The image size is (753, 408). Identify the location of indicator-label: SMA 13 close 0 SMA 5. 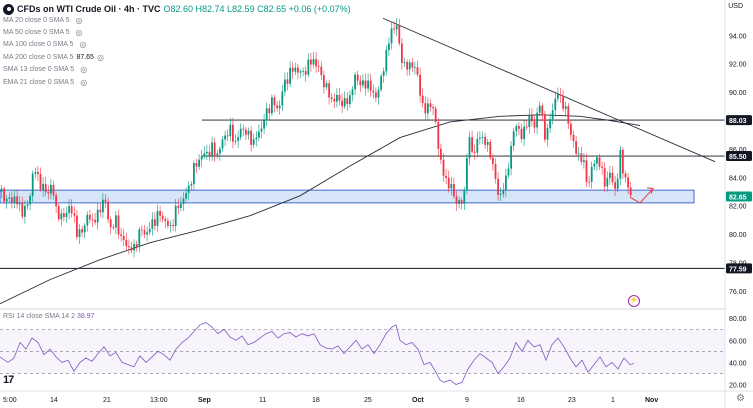
(39, 70).